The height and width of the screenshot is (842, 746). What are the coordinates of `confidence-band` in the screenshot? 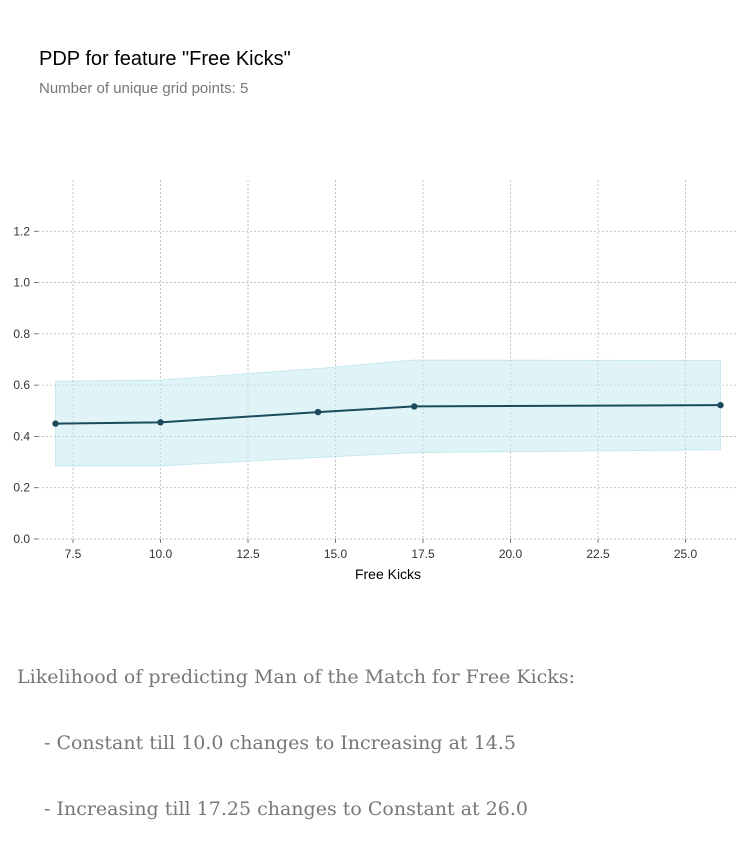 It's located at (388, 413).